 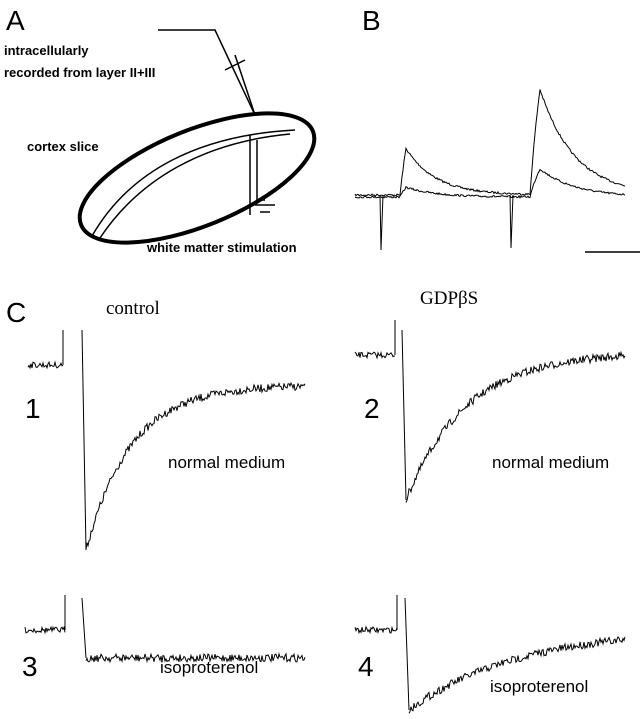 What do you see at coordinates (449, 298) in the screenshot?
I see `column-title: GDPβS` at bounding box center [449, 298].